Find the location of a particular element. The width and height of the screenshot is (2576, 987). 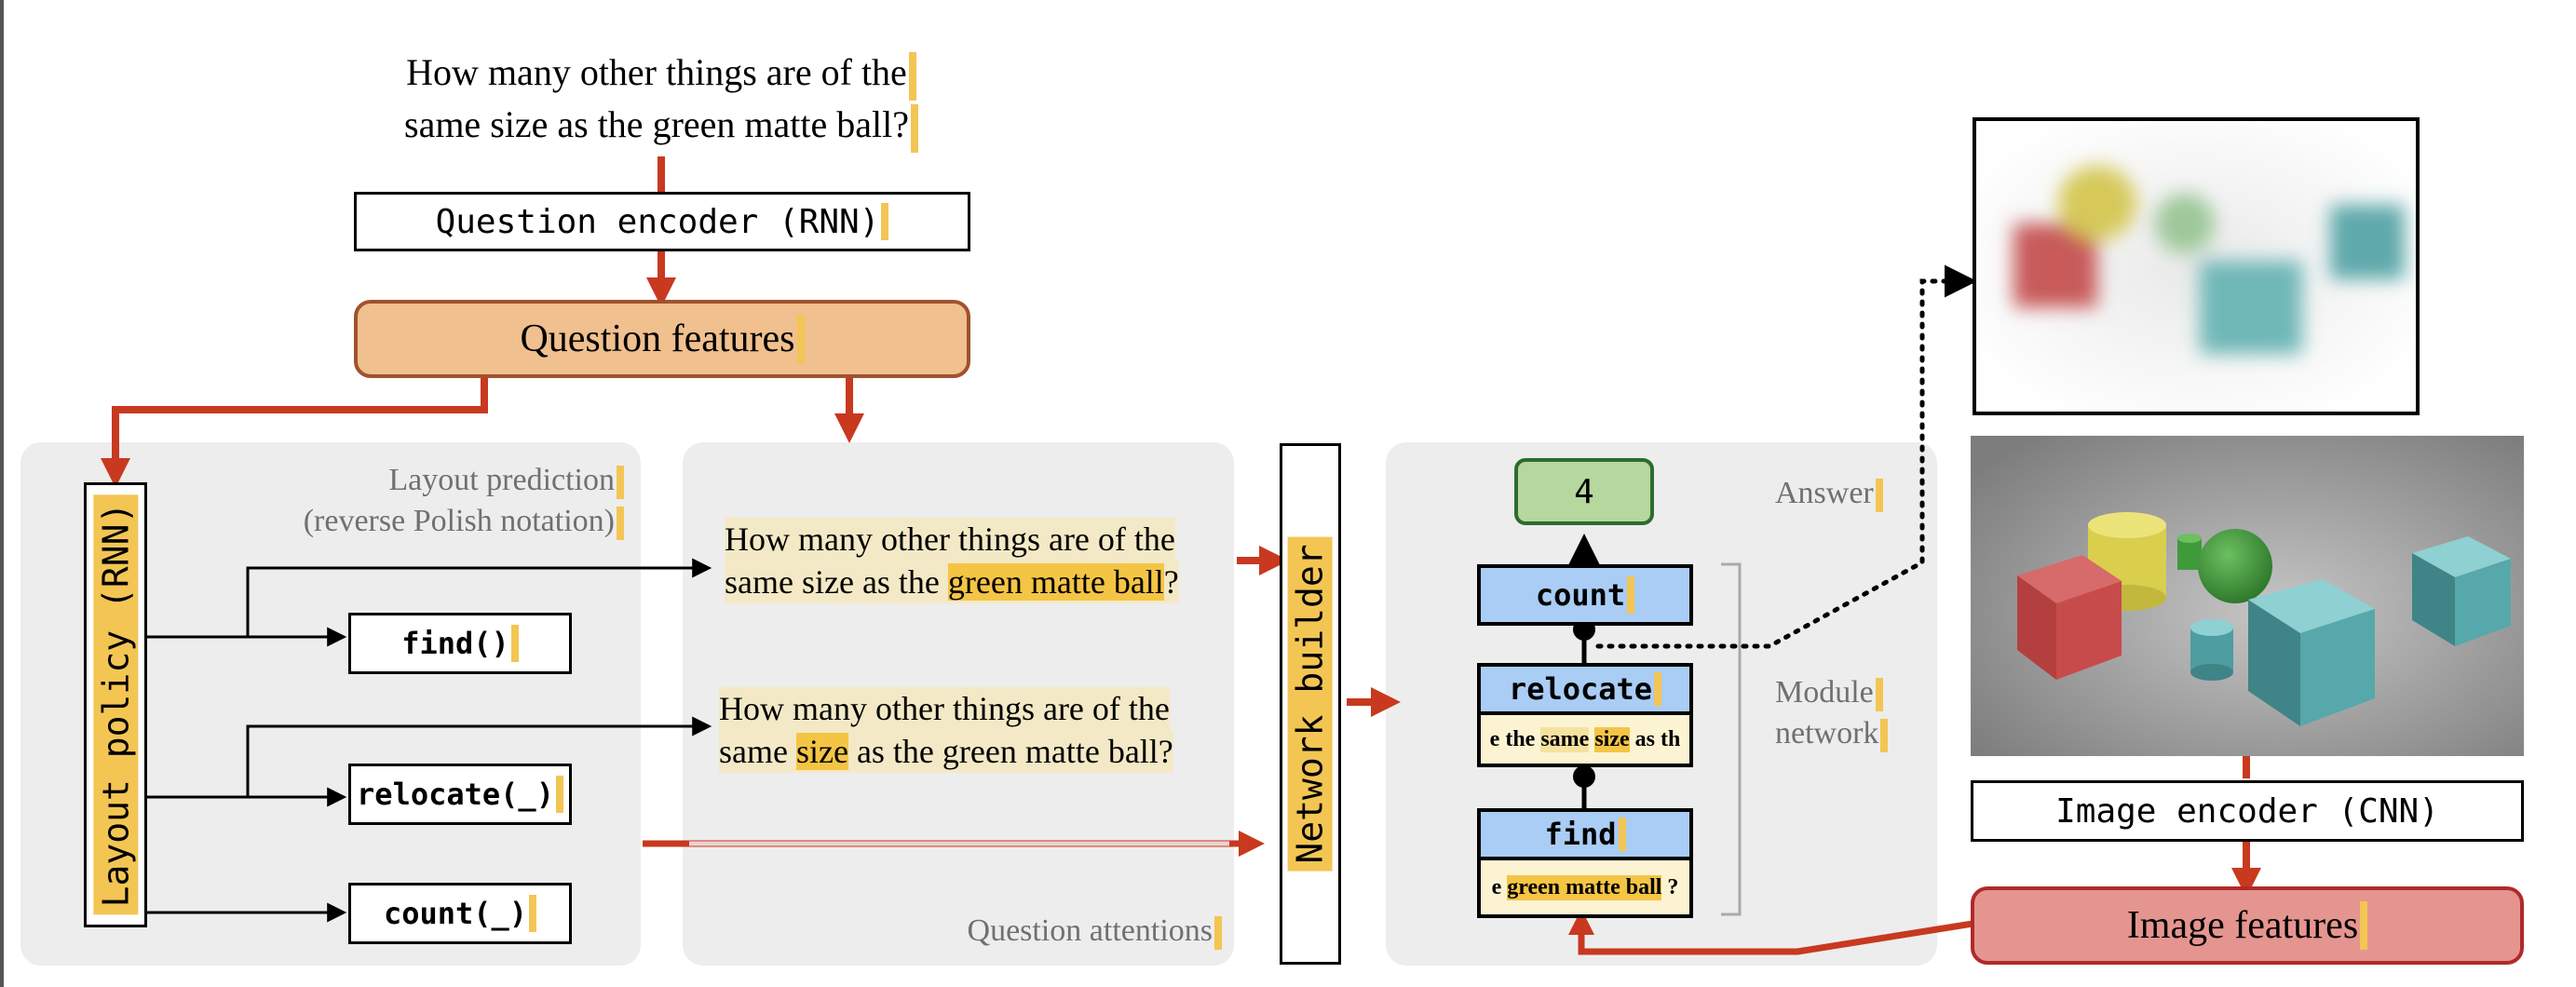

layout-op-relocate-label: relocate(_) is located at coordinates (455, 794).